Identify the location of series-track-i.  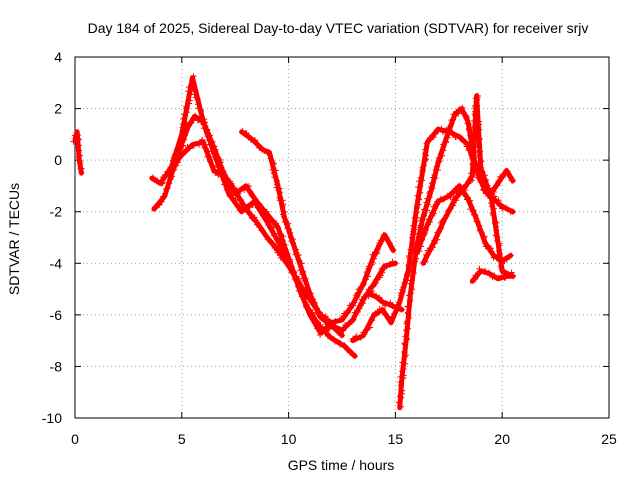
(463, 223).